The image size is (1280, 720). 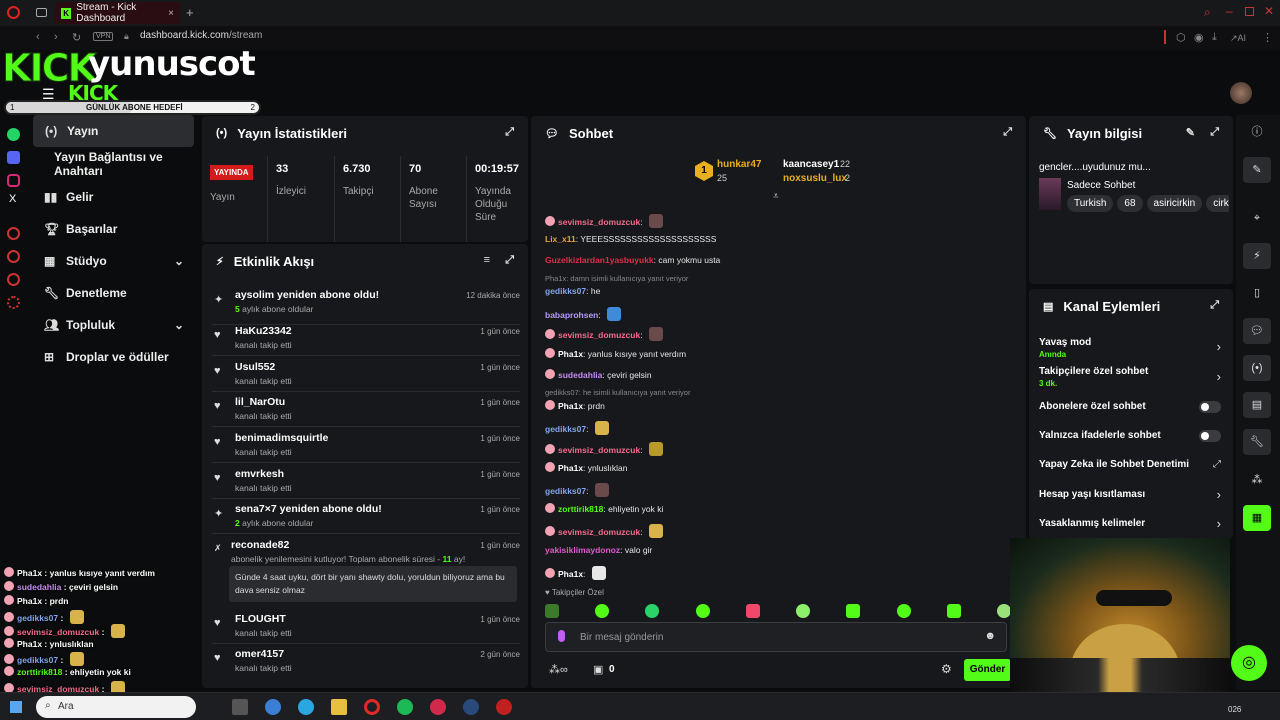 I want to click on chat-username: zorttirik818, so click(x=581, y=509).